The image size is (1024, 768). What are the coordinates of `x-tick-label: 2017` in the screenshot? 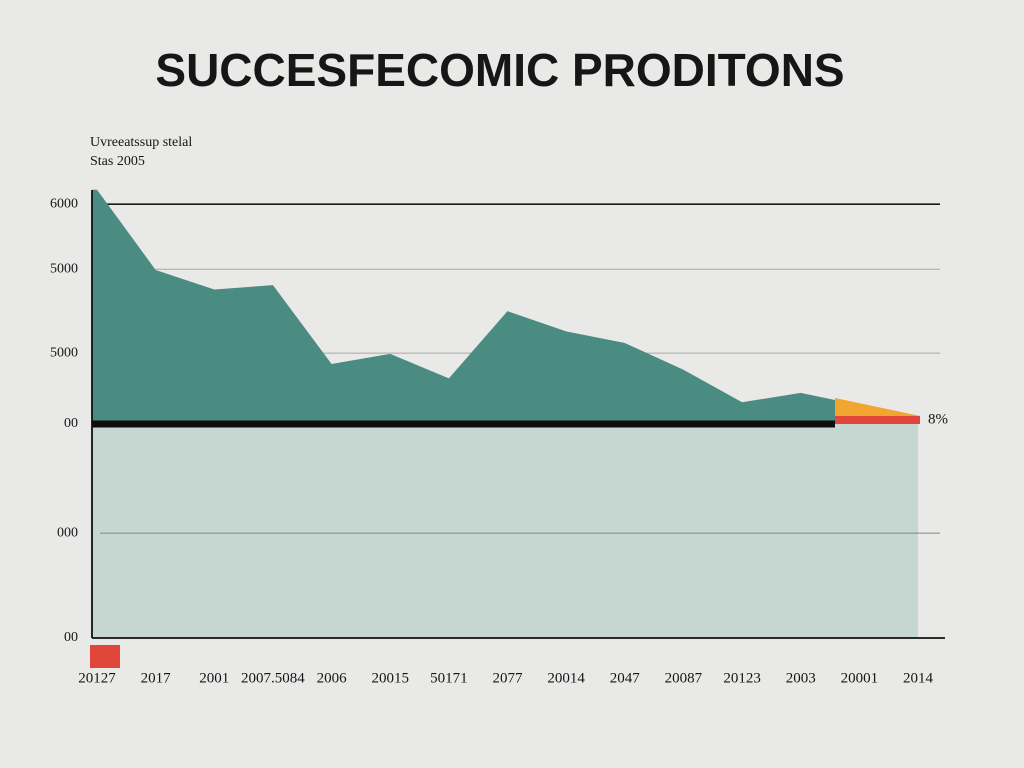 It's located at (156, 678).